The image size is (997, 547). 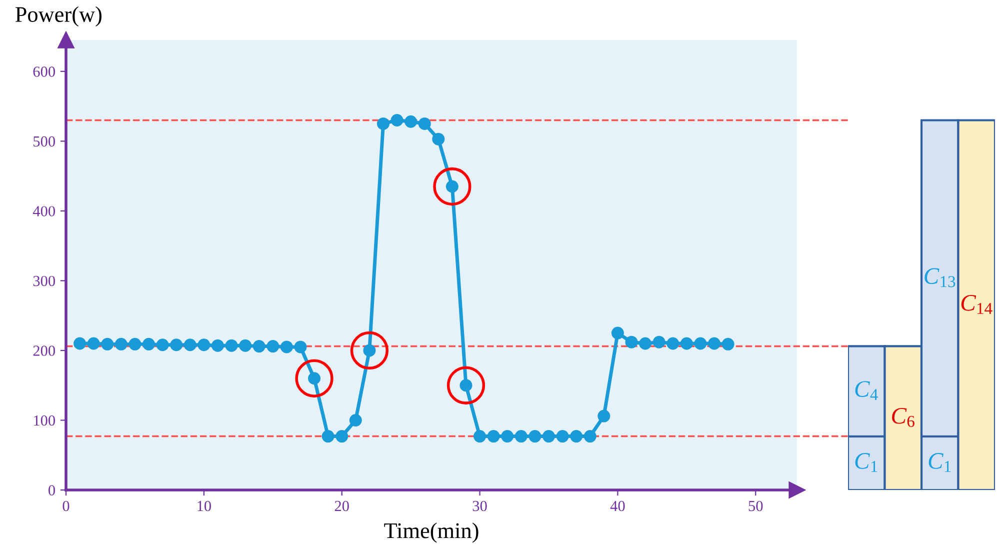 What do you see at coordinates (44, 141) in the screenshot?
I see `y-tick-label: 500` at bounding box center [44, 141].